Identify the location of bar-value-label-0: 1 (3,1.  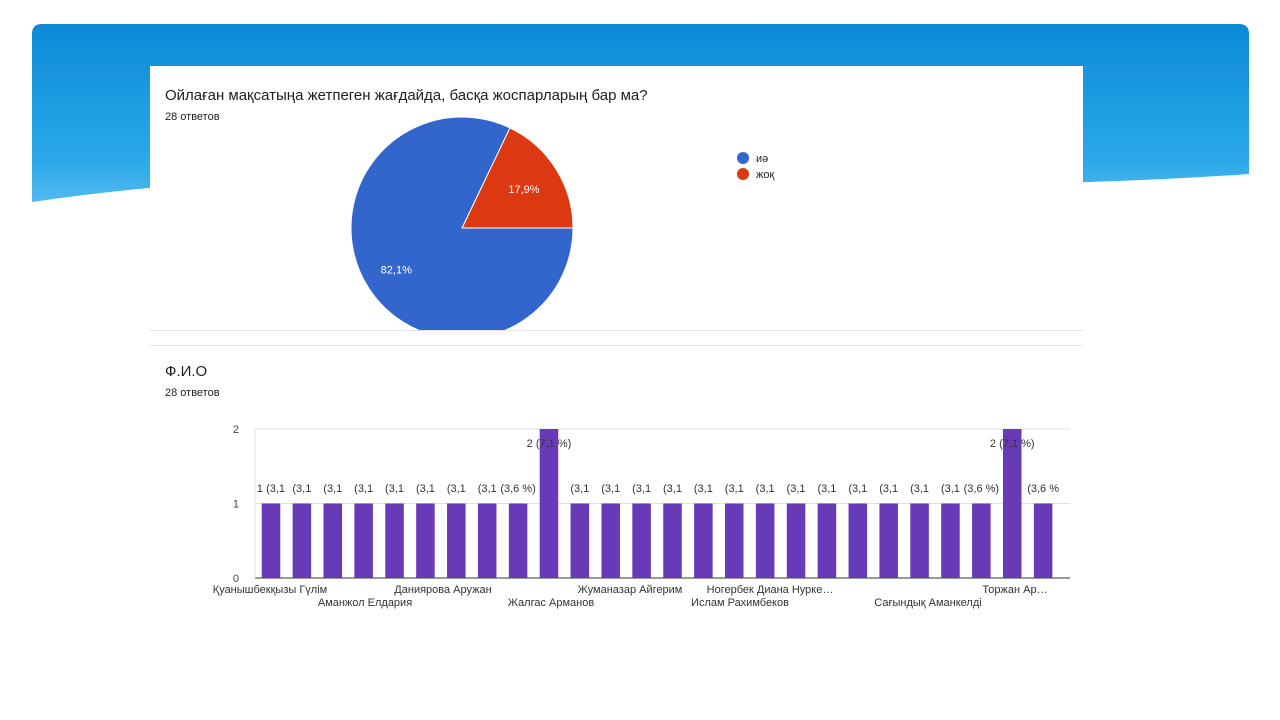
(271, 489).